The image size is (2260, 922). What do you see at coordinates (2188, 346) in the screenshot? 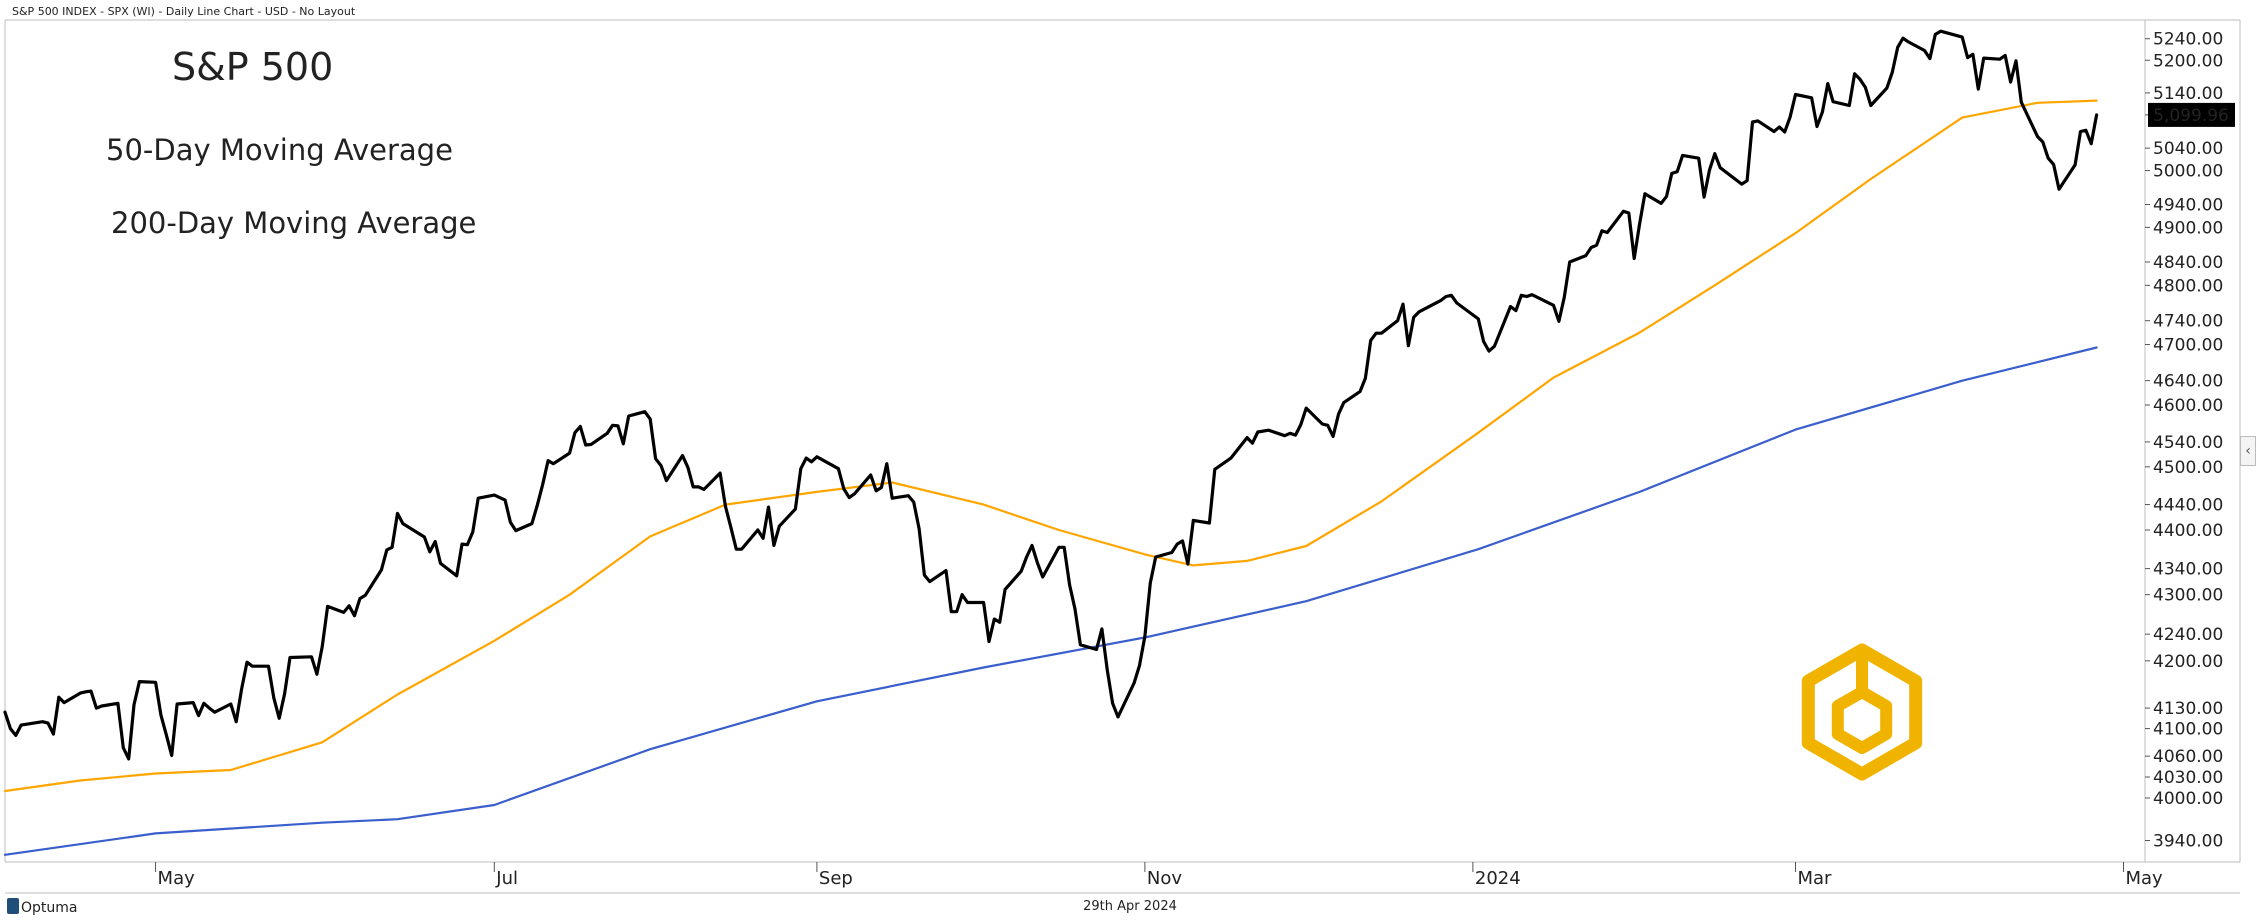
I see `y-tick-label: 4700.00` at bounding box center [2188, 346].